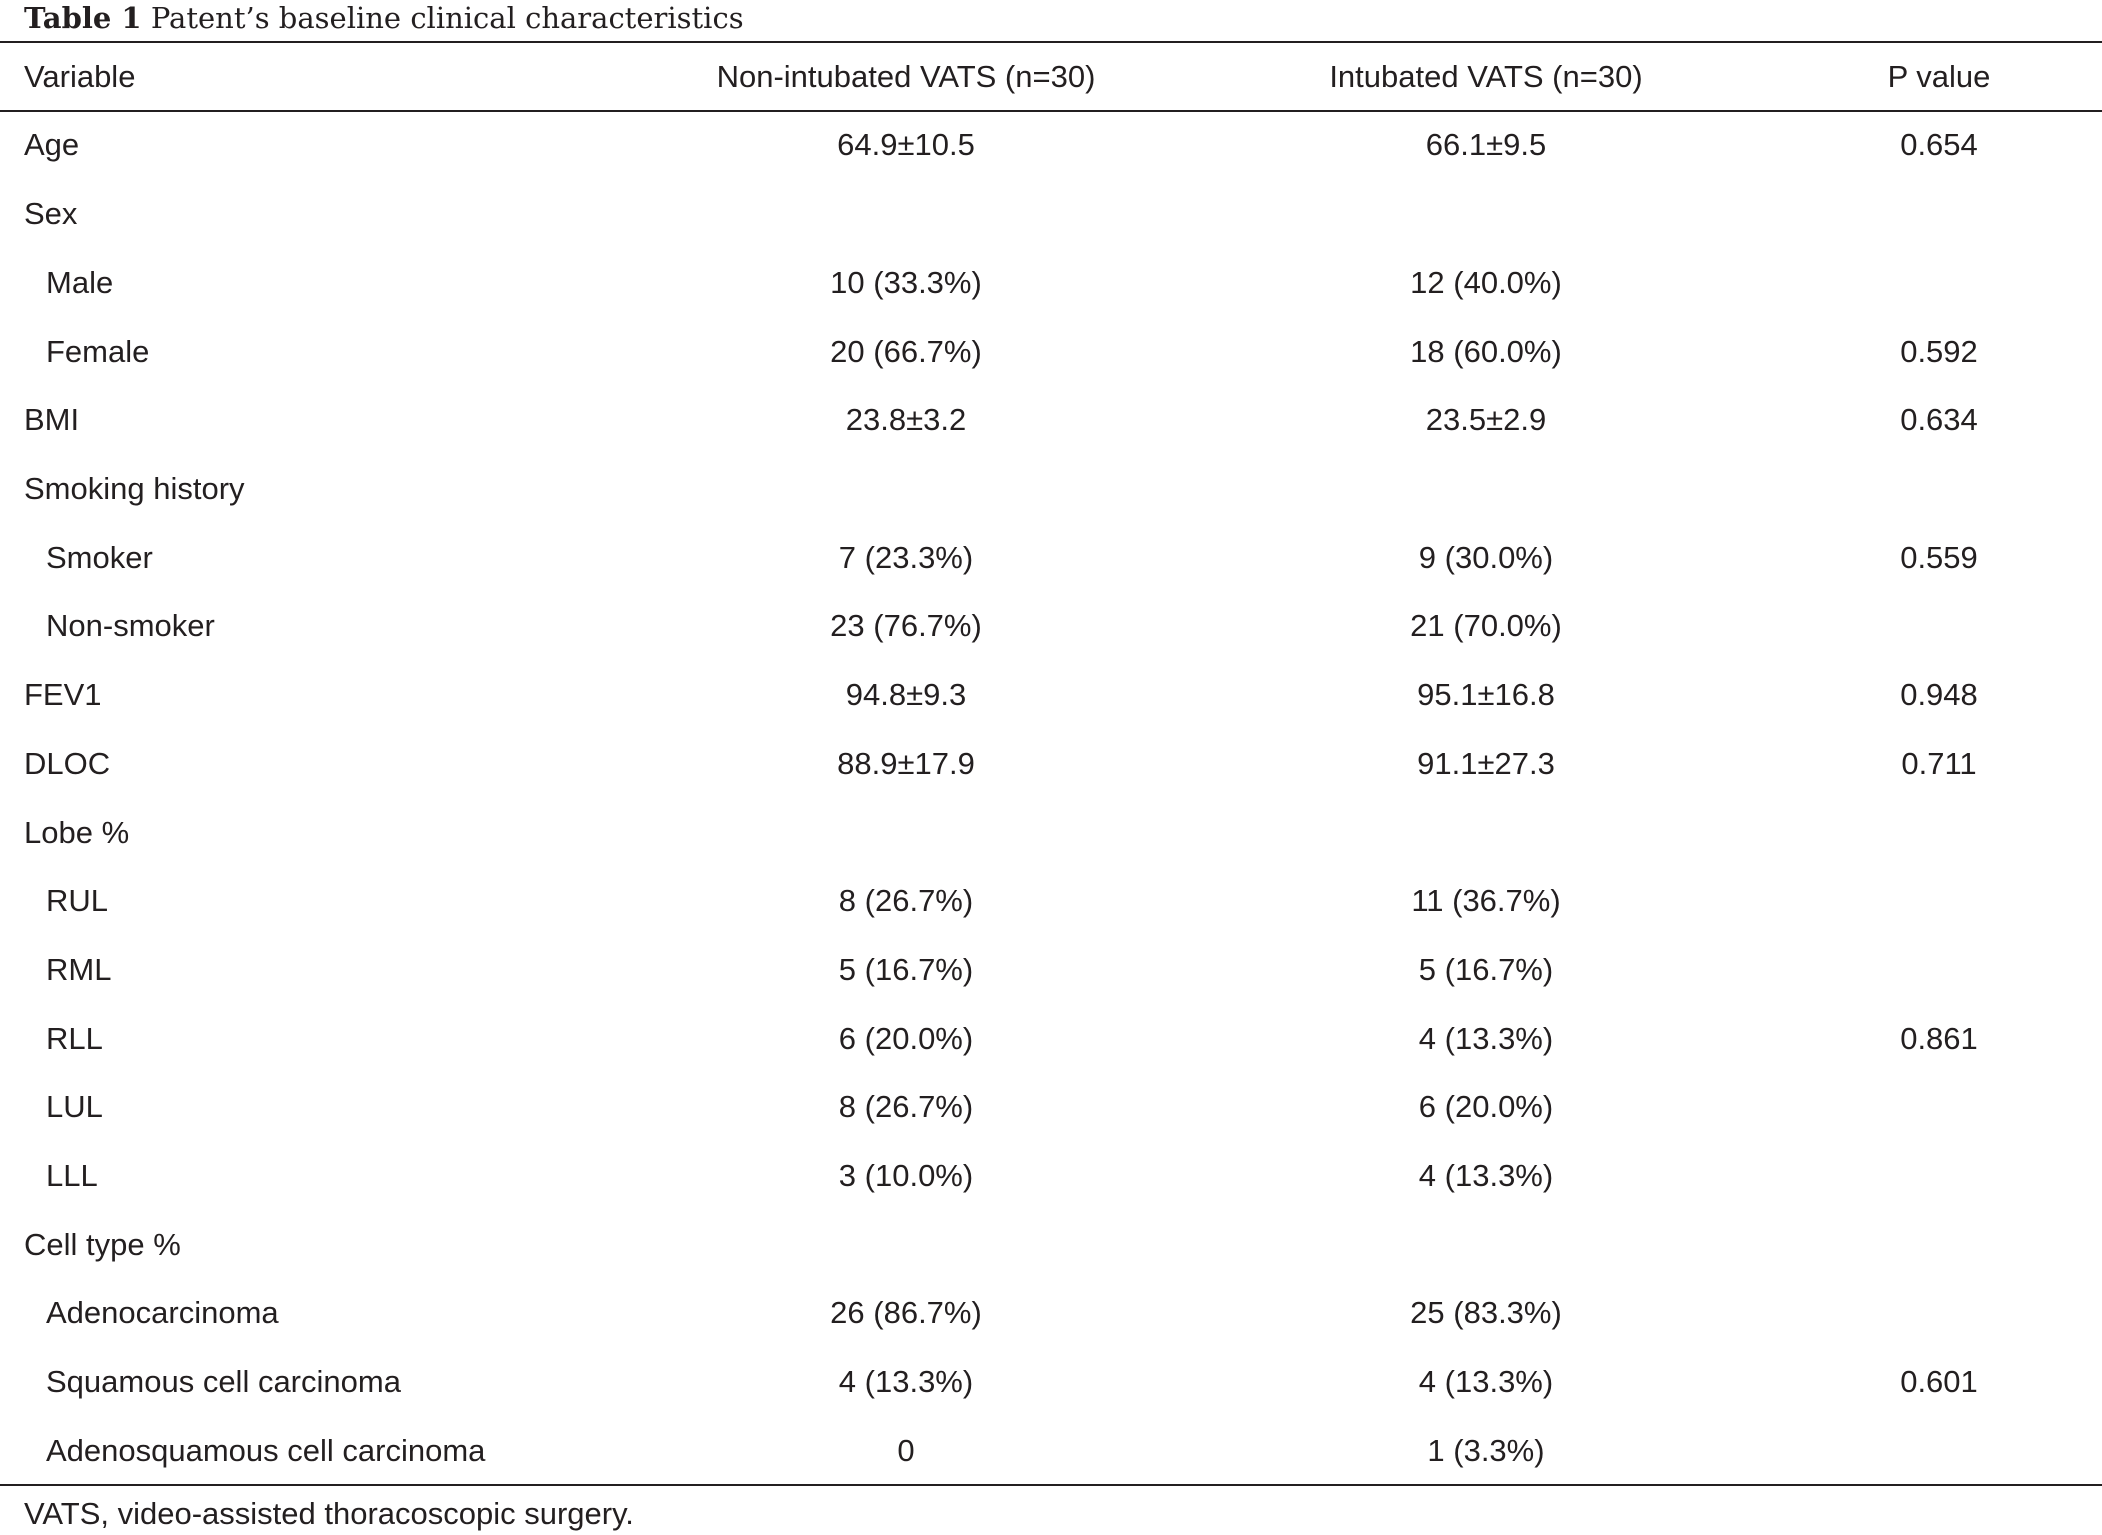  Describe the element at coordinates (1051, 557) in the screenshot. I see `table-row: Smoker 7 (23.3%) 9 (30.0%) 0.559` at that location.